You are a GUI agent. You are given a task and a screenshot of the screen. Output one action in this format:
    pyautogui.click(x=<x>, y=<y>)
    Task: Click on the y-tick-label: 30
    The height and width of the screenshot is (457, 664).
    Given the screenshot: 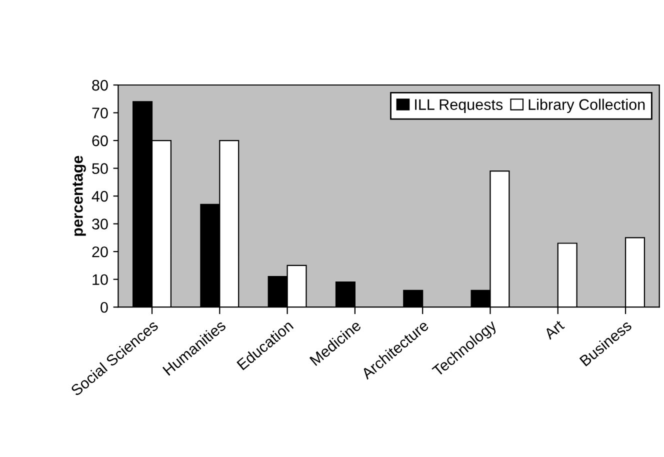 What is the action you would take?
    pyautogui.click(x=100, y=224)
    